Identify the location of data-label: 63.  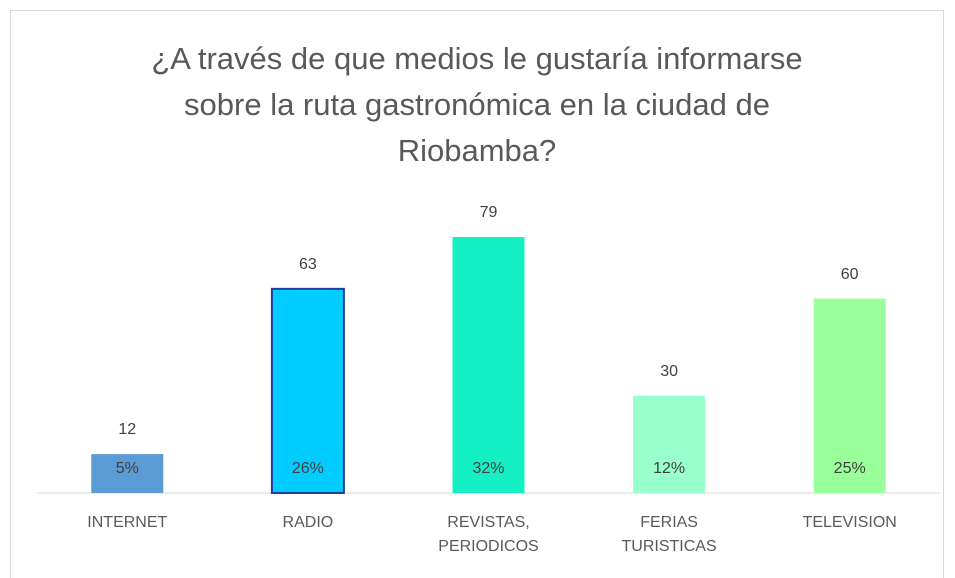
(307, 264).